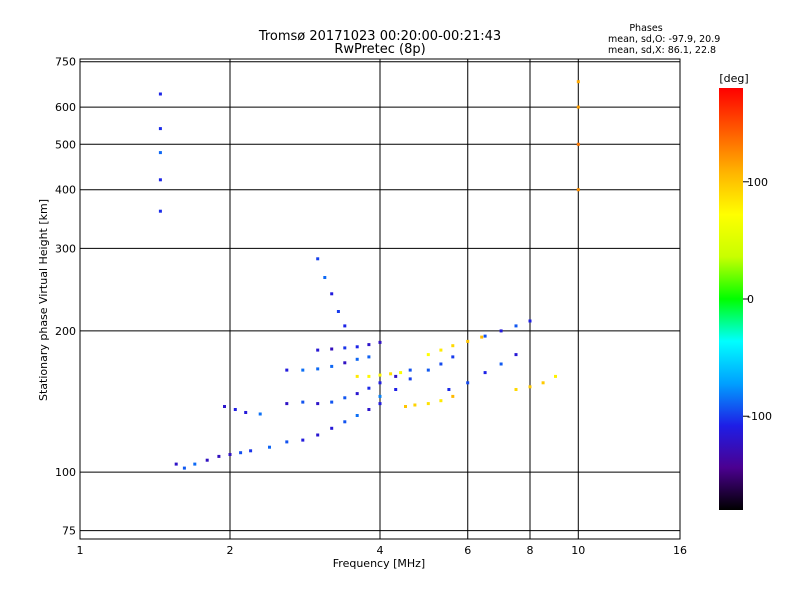 This screenshot has width=800, height=604. I want to click on chart-subtitle: RwPretec (8p), so click(379, 49).